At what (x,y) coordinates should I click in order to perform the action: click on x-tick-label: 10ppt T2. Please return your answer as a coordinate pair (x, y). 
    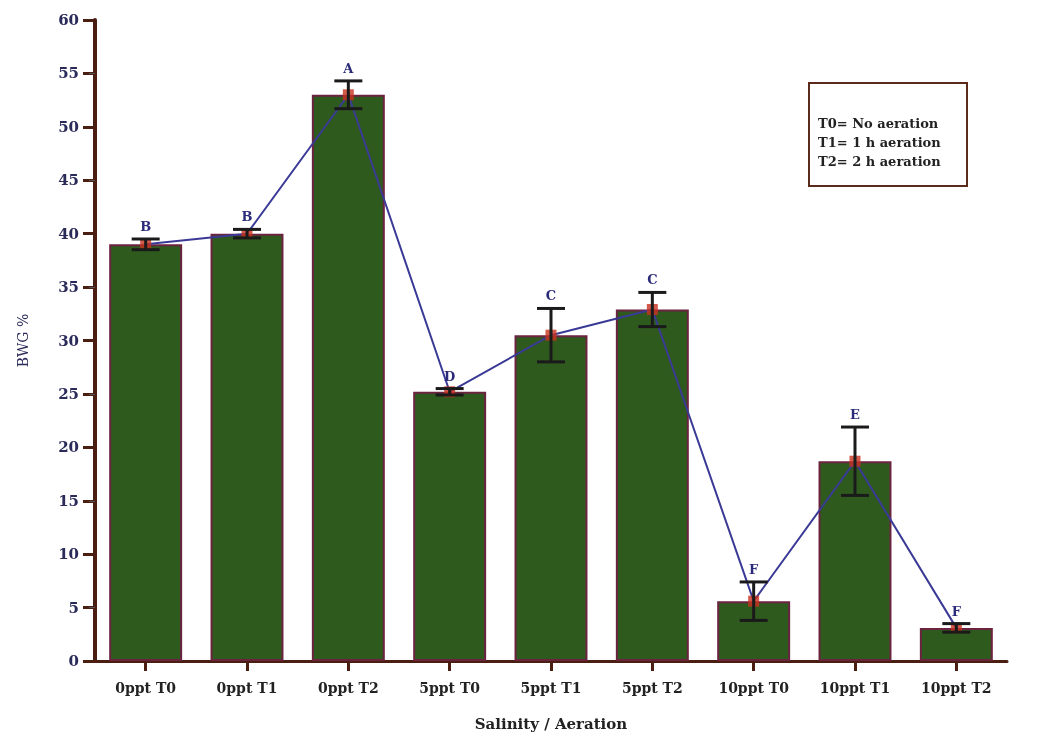
    Looking at the image, I should click on (956, 688).